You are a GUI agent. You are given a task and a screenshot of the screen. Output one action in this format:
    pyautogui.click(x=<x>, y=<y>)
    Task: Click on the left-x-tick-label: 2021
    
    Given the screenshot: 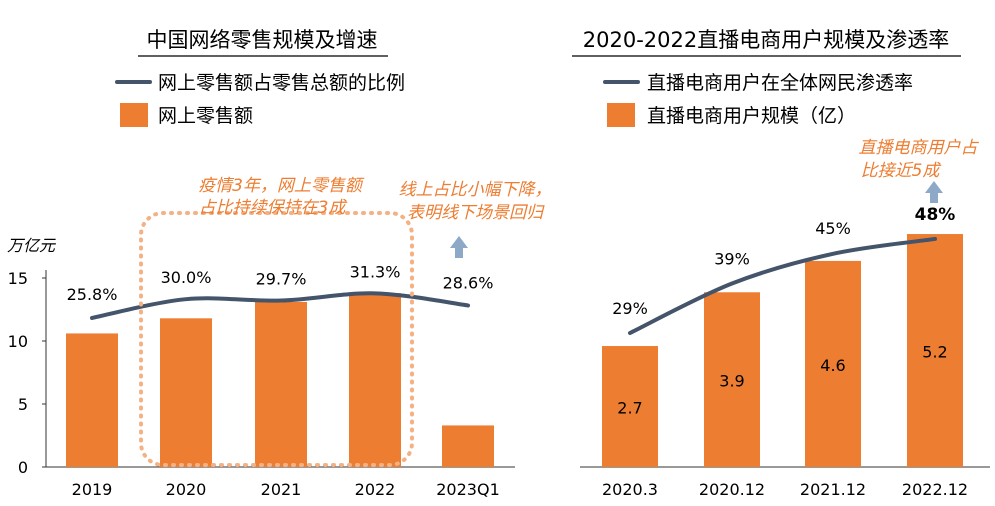 What is the action you would take?
    pyautogui.click(x=281, y=489)
    